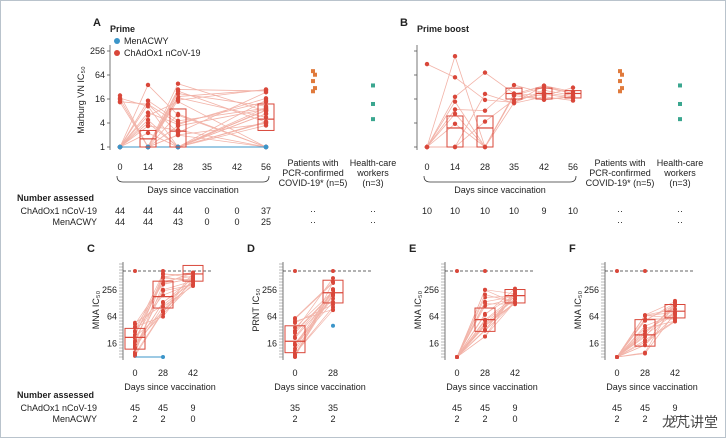  I want to click on y-tick-label: 4, so click(102, 123).